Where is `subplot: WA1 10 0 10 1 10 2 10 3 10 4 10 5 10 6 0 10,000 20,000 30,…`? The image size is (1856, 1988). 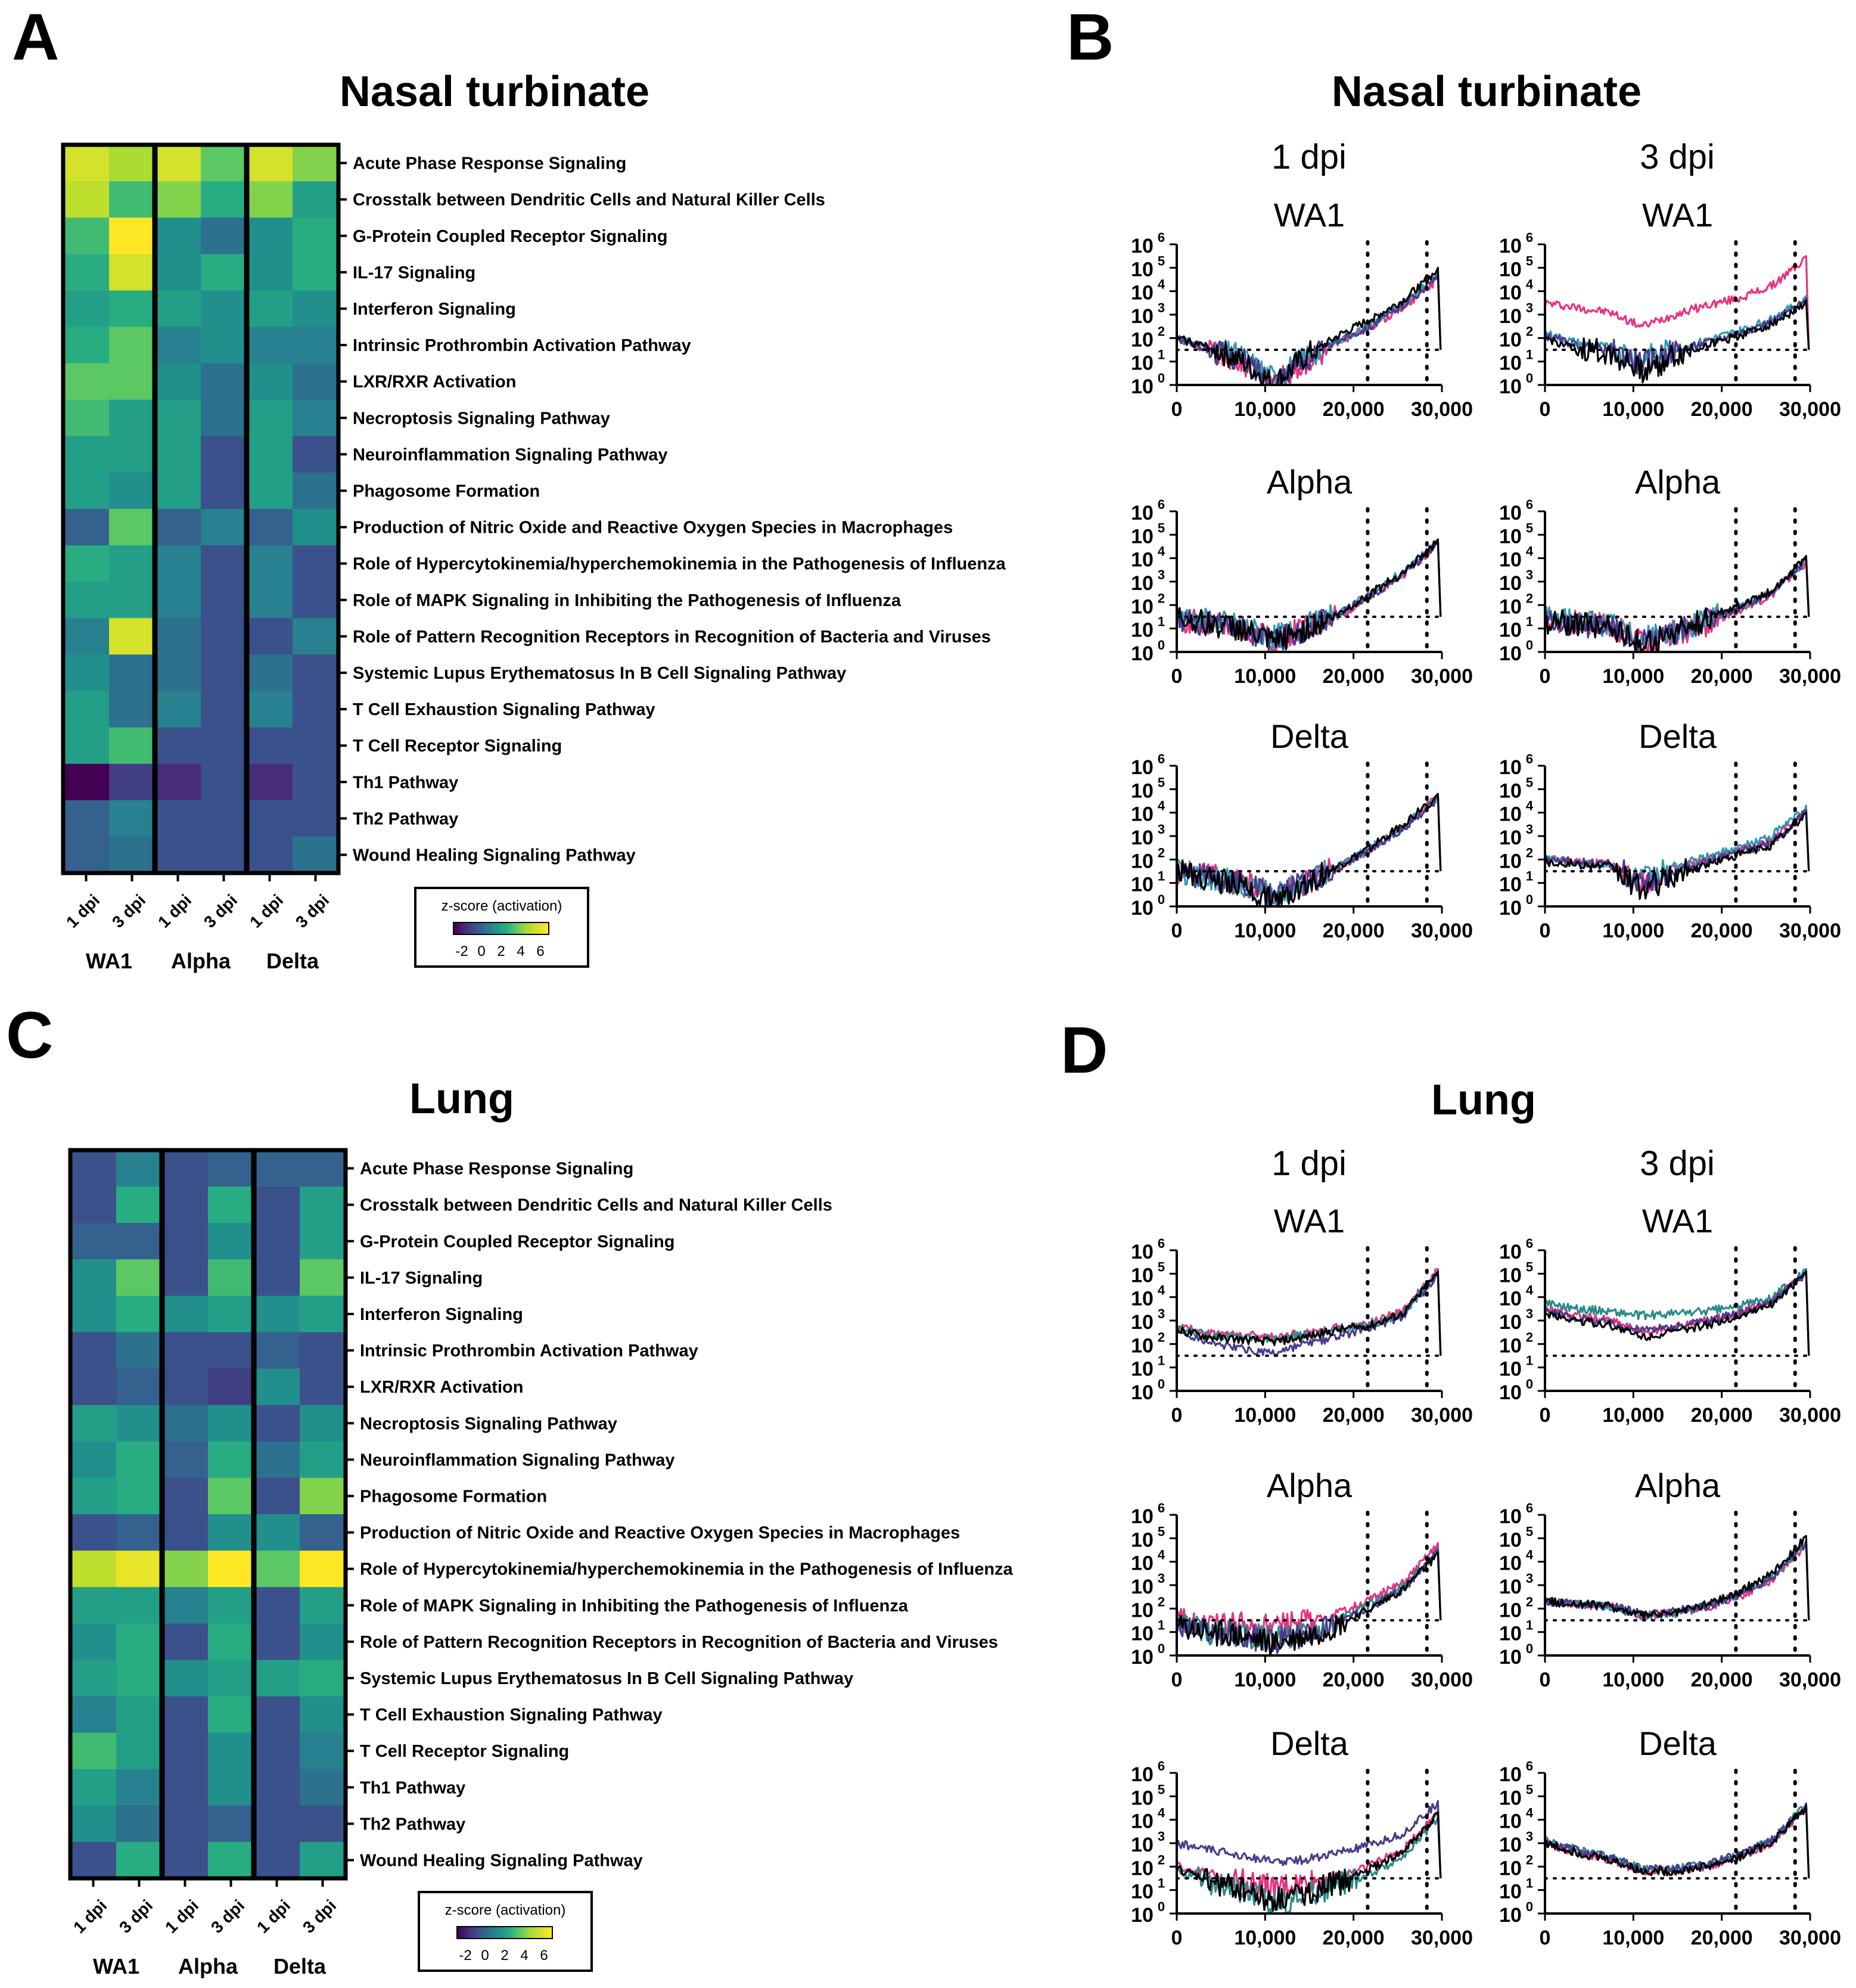 subplot: WA1 10 0 10 1 10 2 10 3 10 4 10 5 10 6 0 10,000 20,000 30,… is located at coordinates (1302, 1314).